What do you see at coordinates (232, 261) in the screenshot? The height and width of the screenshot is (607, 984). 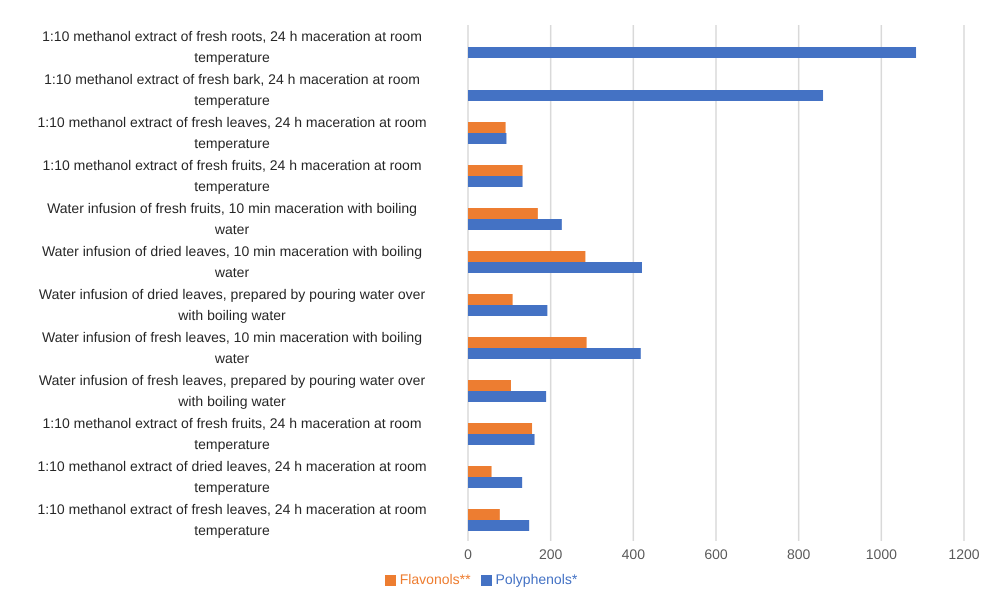 I see `y-tick-label: Water infusion of dried leaves, 10 min maceration with boiling water` at bounding box center [232, 261].